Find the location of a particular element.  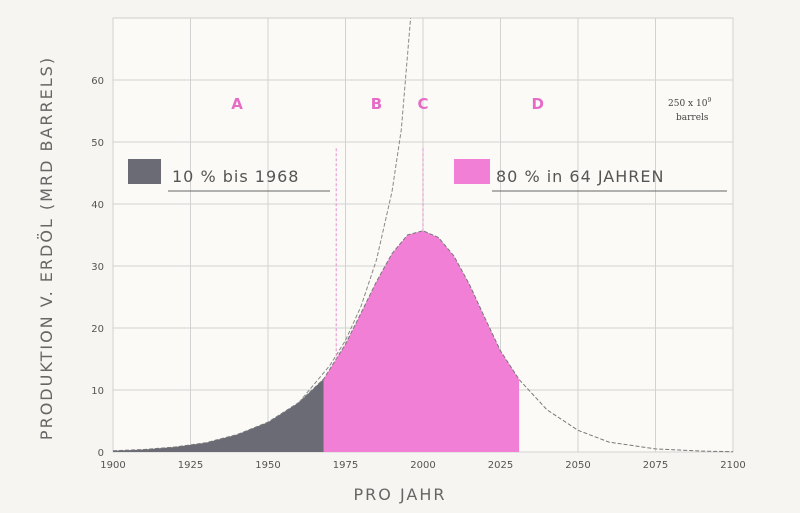

region-labels: A B C D is located at coordinates (387, 104).